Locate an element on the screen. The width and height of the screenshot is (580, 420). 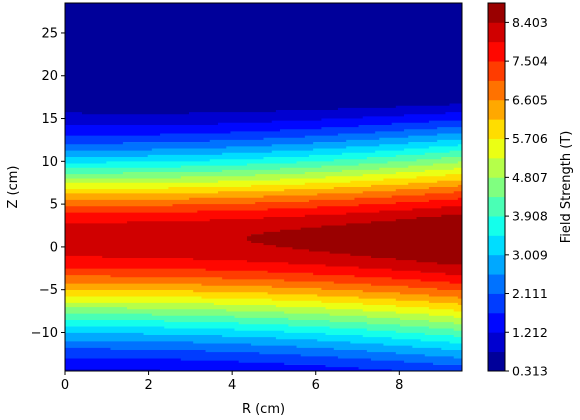
colorbar-tick-label: 0.313 is located at coordinates (530, 371).